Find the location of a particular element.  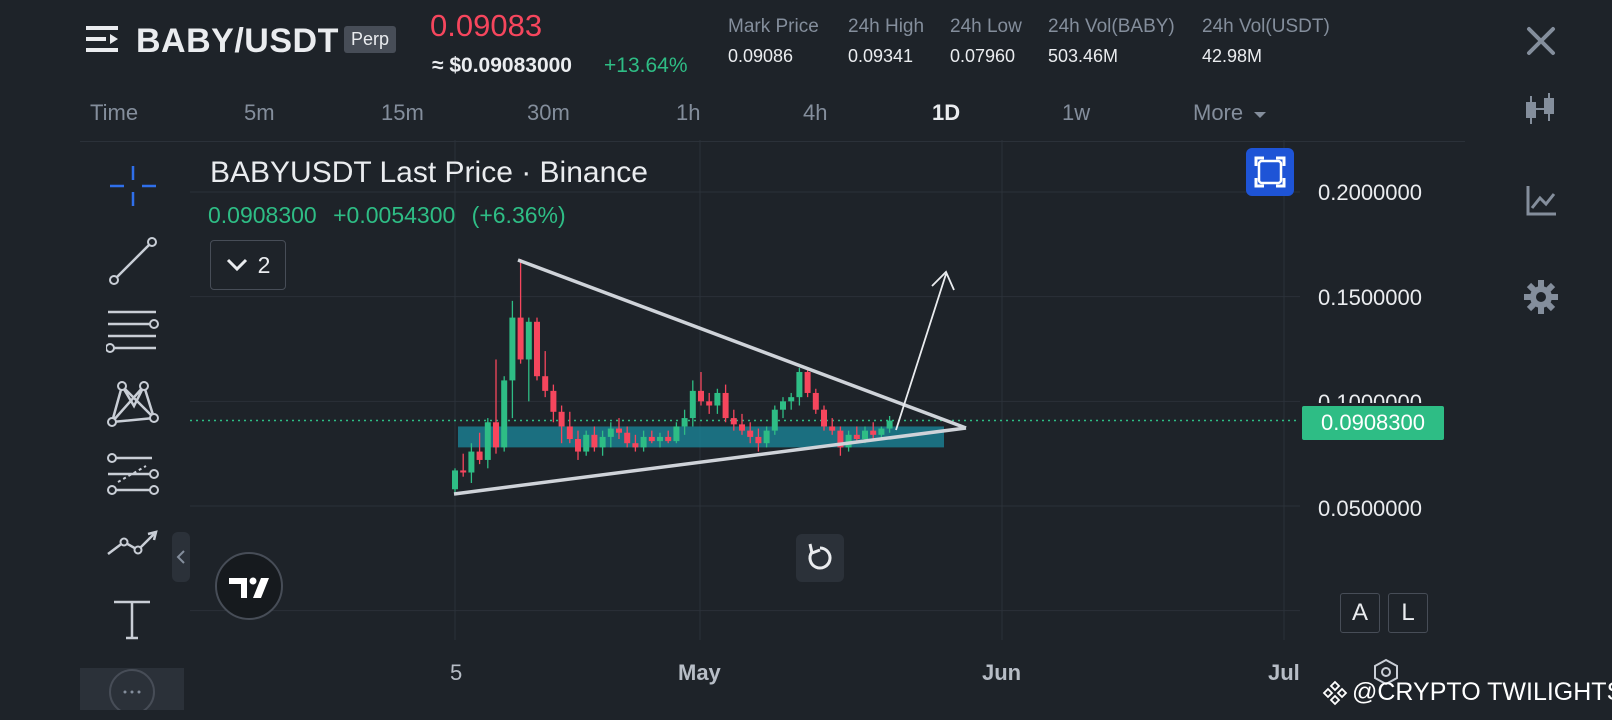

legend-change: +0.0054300 is located at coordinates (394, 215).